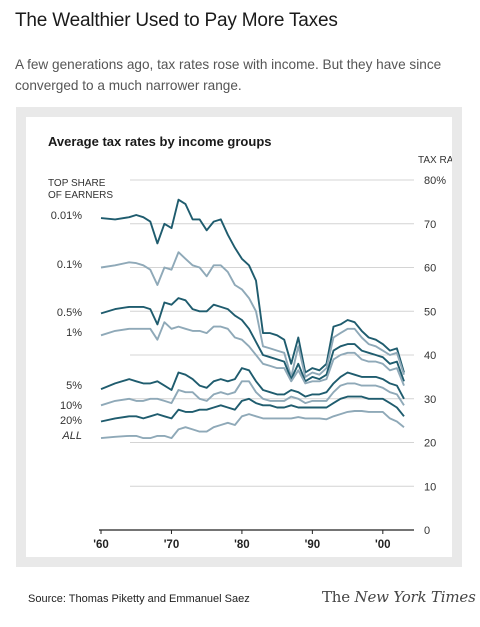  What do you see at coordinates (313, 545) in the screenshot?
I see `x-tick-label-1990: '90` at bounding box center [313, 545].